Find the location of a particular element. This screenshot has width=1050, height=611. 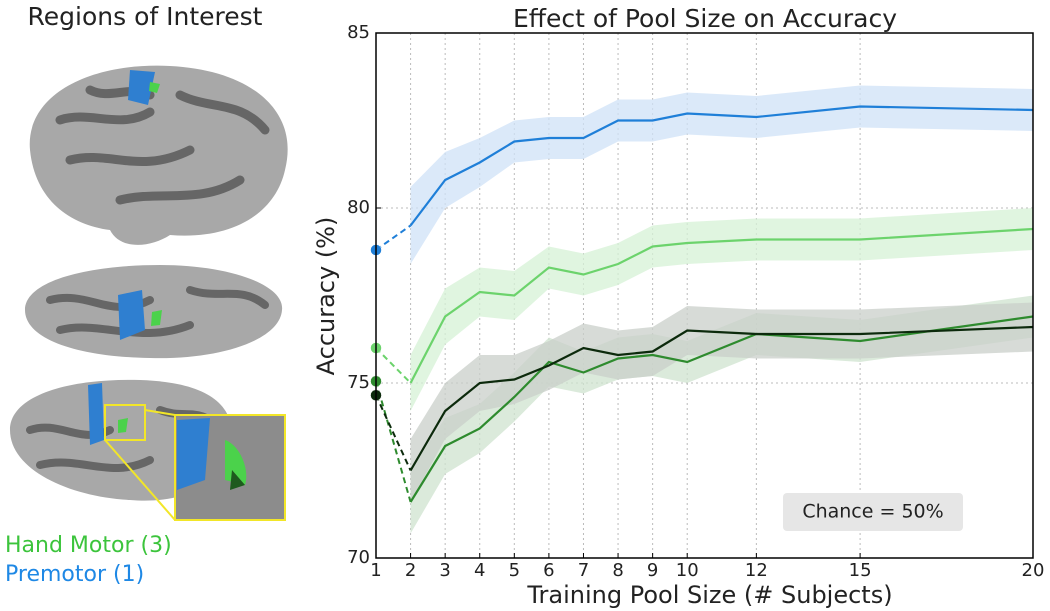

y-tick-label: 70 is located at coordinates (358, 557).